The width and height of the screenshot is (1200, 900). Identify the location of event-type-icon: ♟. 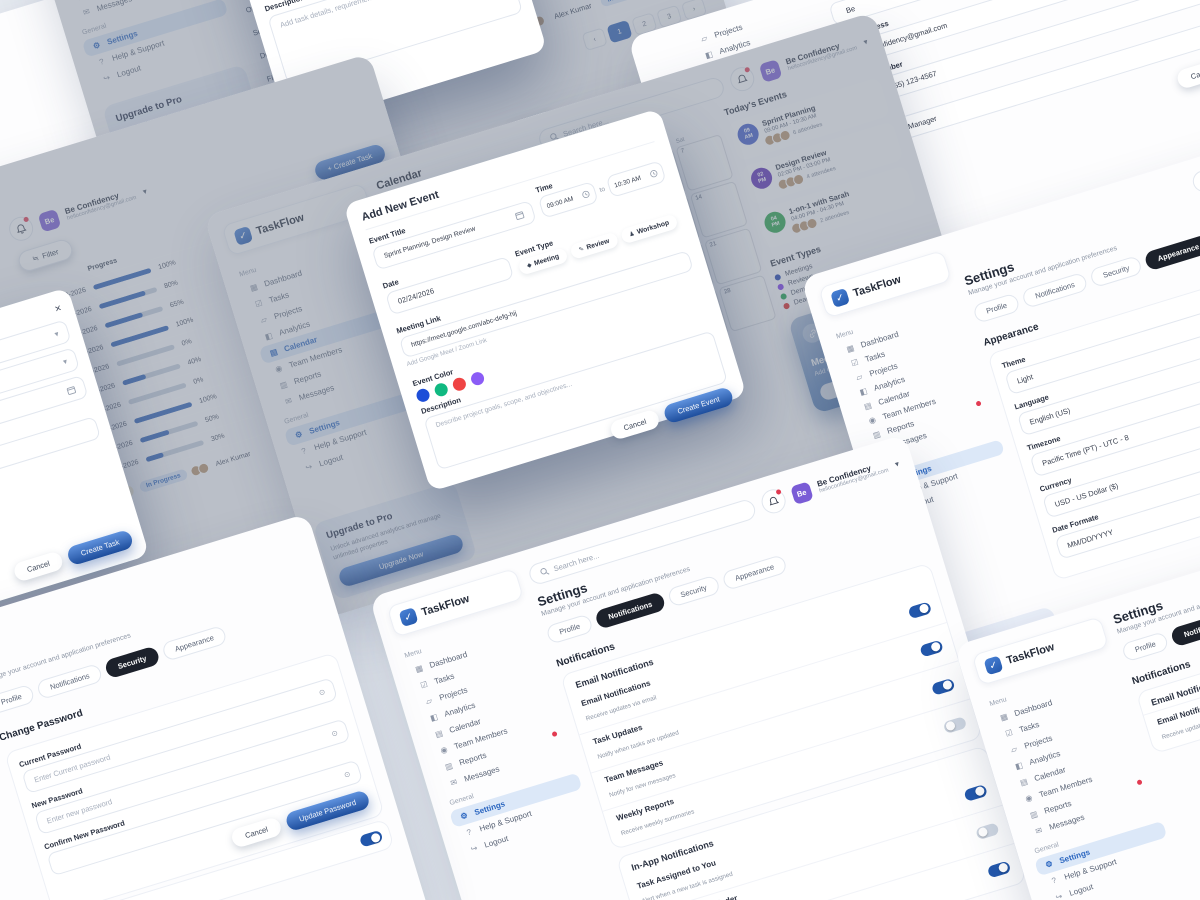
(632, 235).